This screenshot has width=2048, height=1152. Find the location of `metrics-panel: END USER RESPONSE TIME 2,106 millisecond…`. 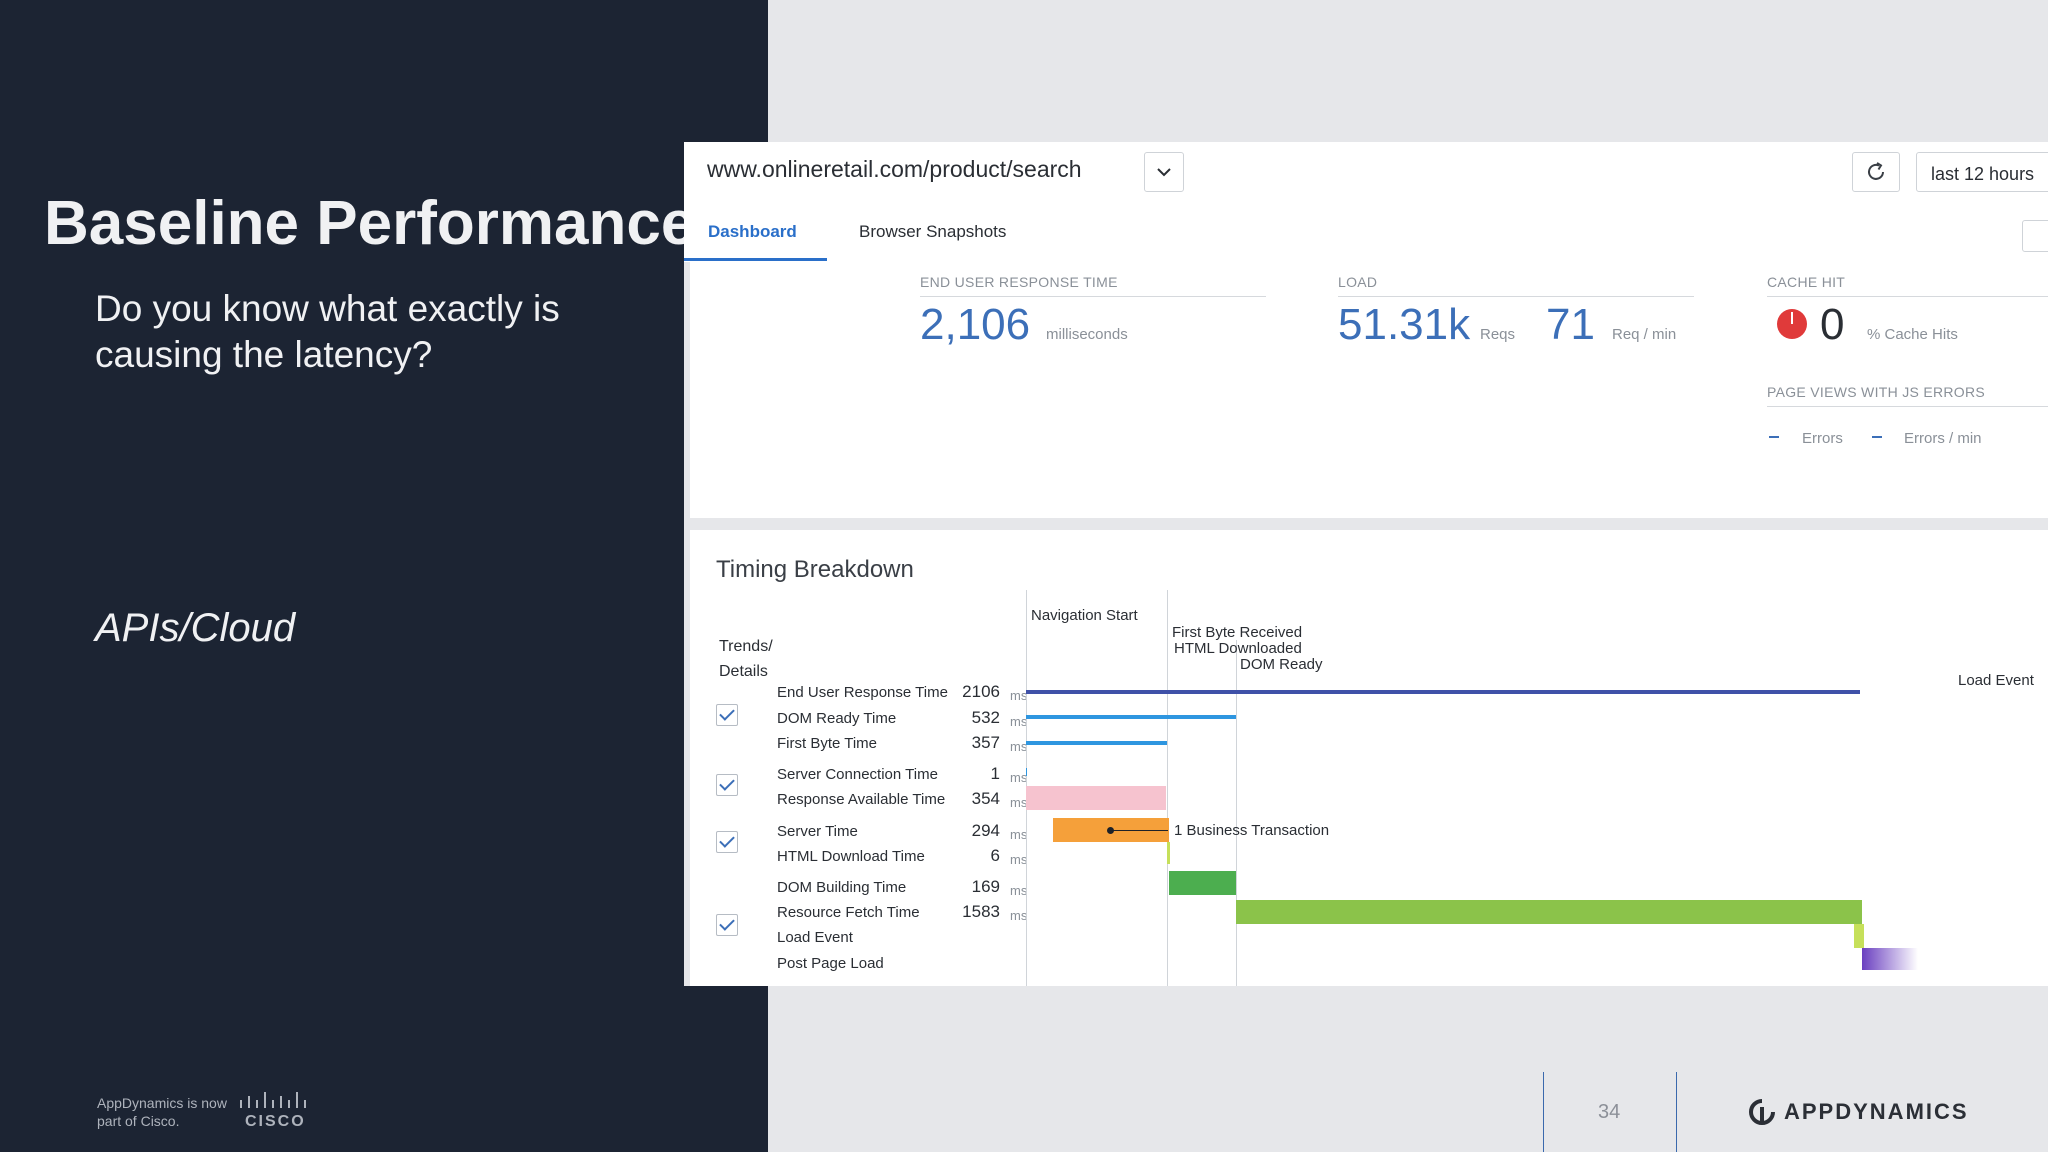

metrics-panel: END USER RESPONSE TIME 2,106 millisecond… is located at coordinates (1369, 390).